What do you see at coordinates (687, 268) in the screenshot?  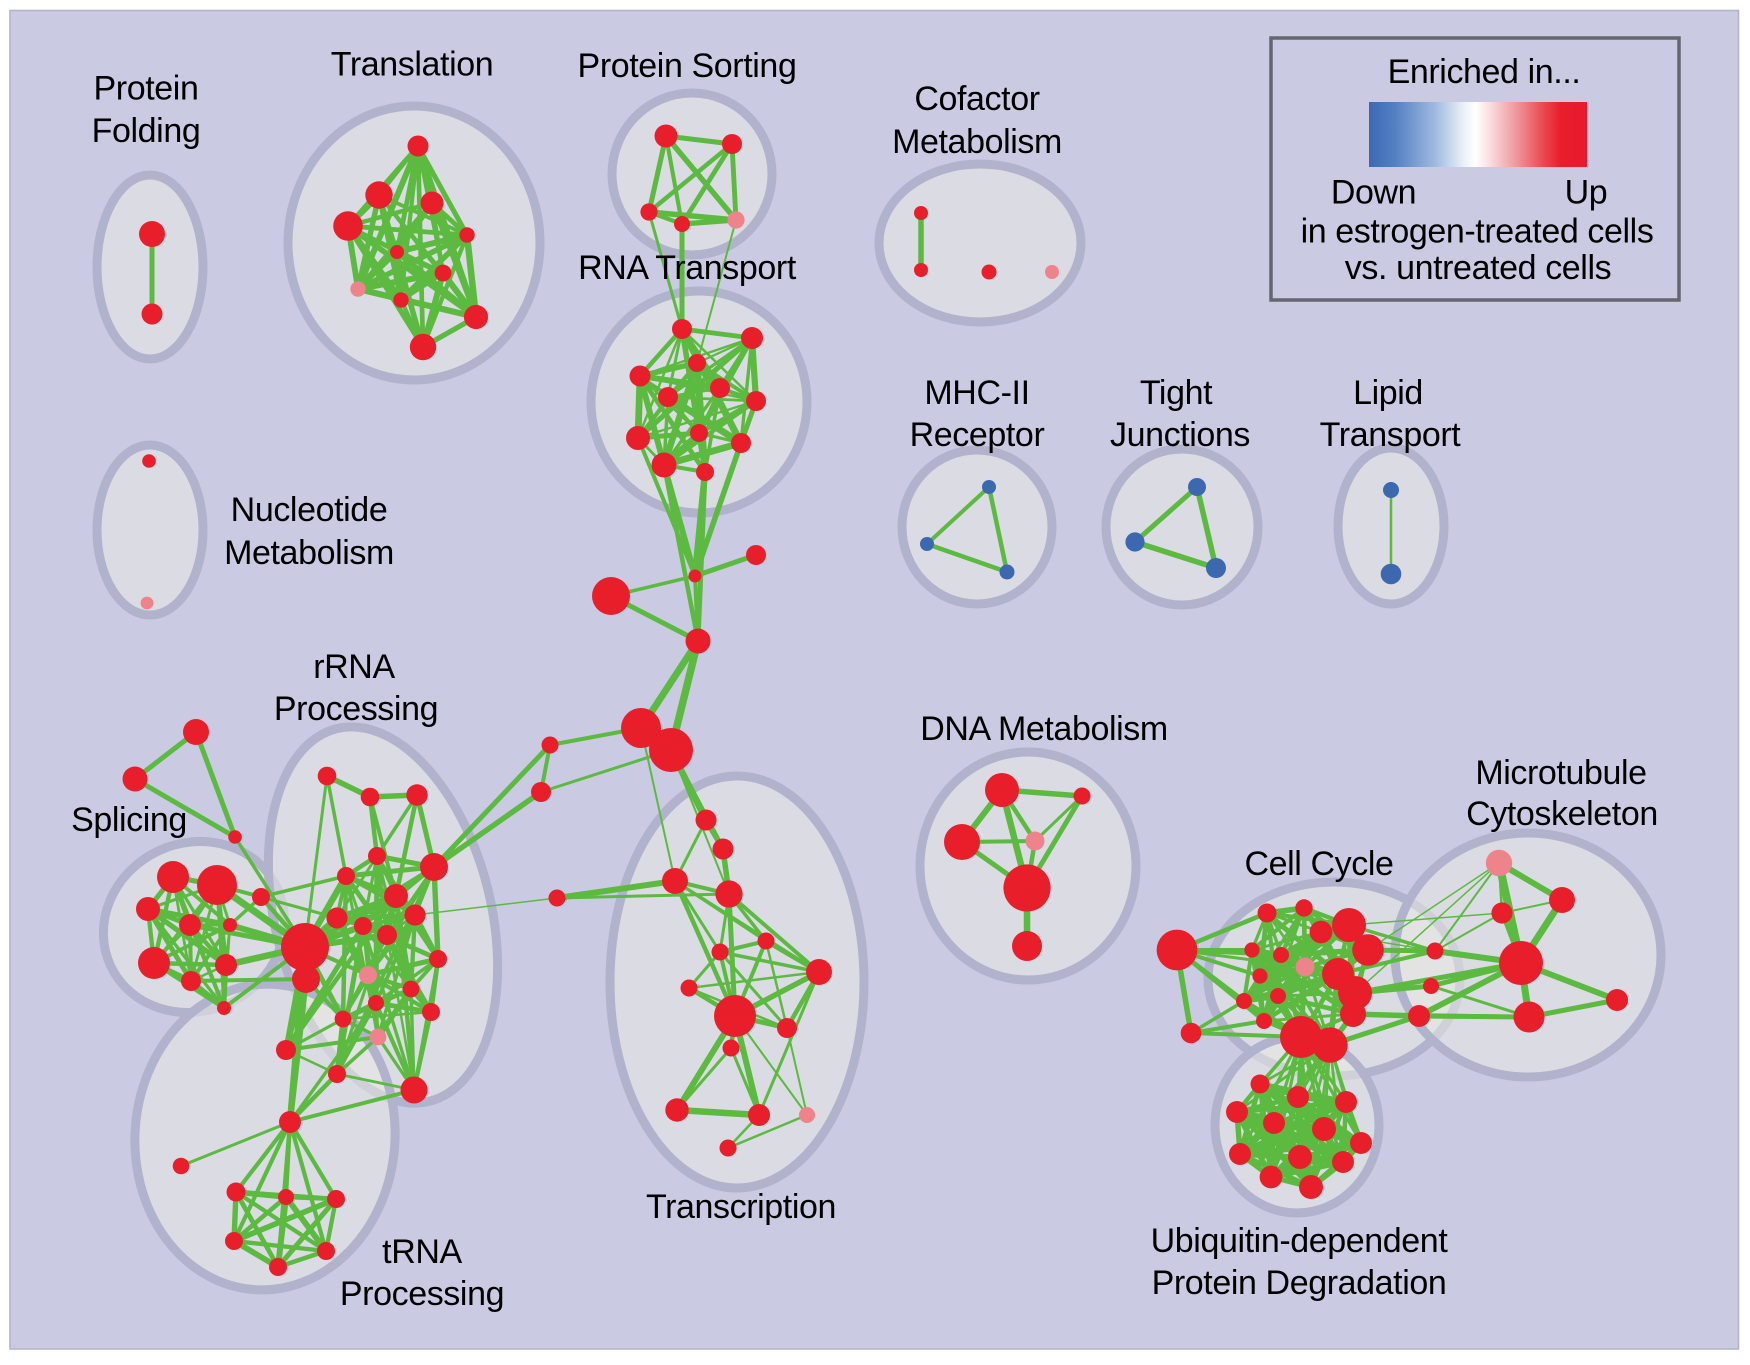 I see `svg-text: RNA Transport` at bounding box center [687, 268].